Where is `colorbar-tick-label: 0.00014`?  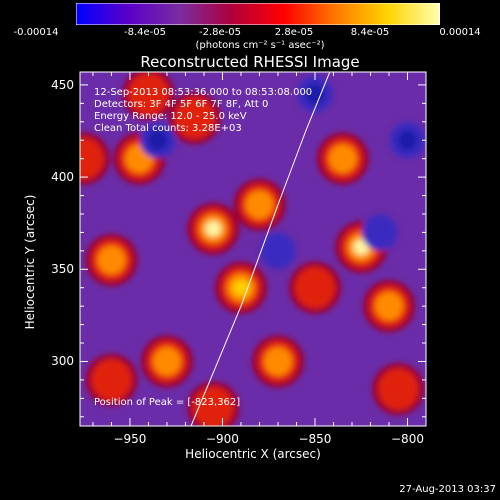 colorbar-tick-label: 0.00014 is located at coordinates (460, 32).